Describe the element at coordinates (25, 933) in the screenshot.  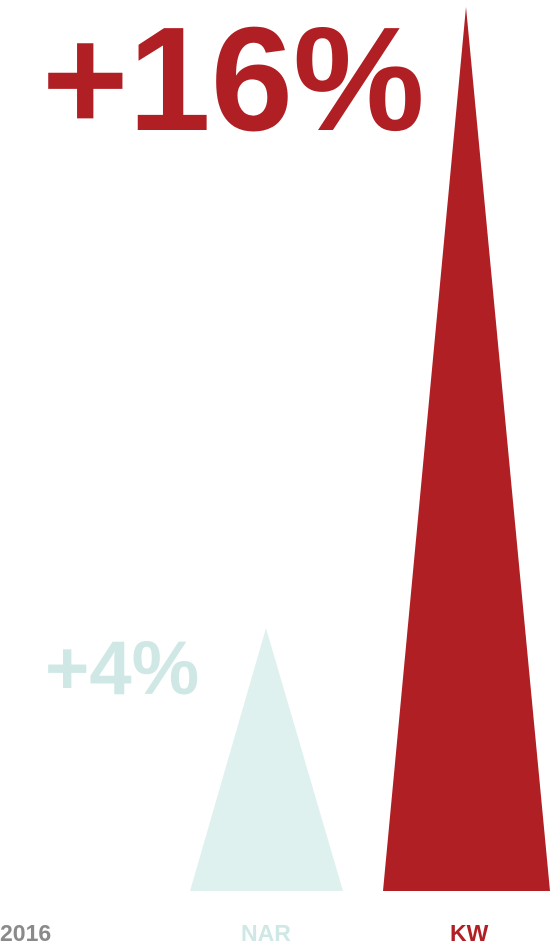
I see `period-label: 2016` at that location.